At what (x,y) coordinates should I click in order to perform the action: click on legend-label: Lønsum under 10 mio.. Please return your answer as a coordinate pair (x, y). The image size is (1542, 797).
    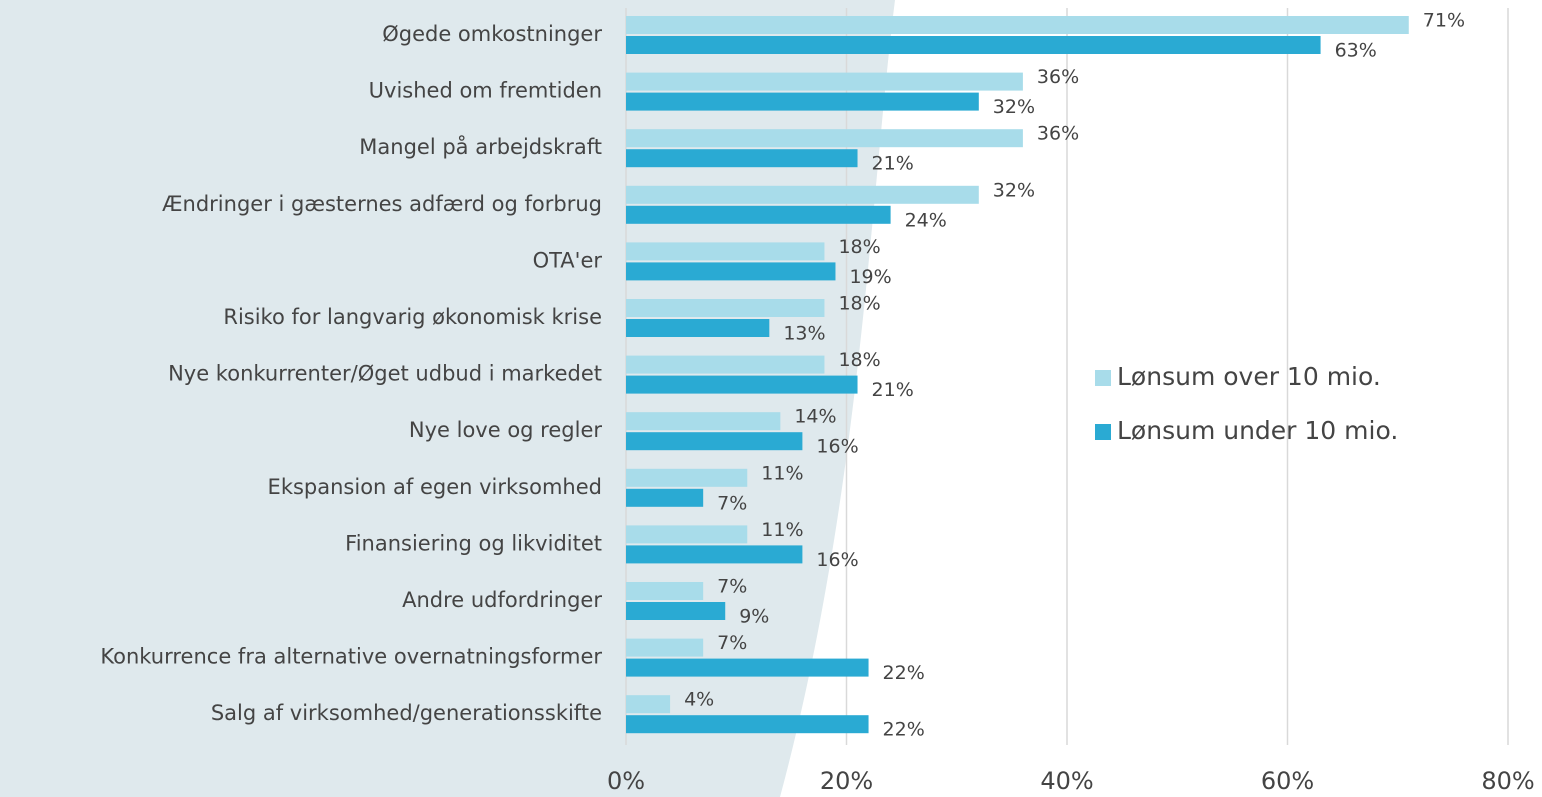
    Looking at the image, I should click on (1257, 430).